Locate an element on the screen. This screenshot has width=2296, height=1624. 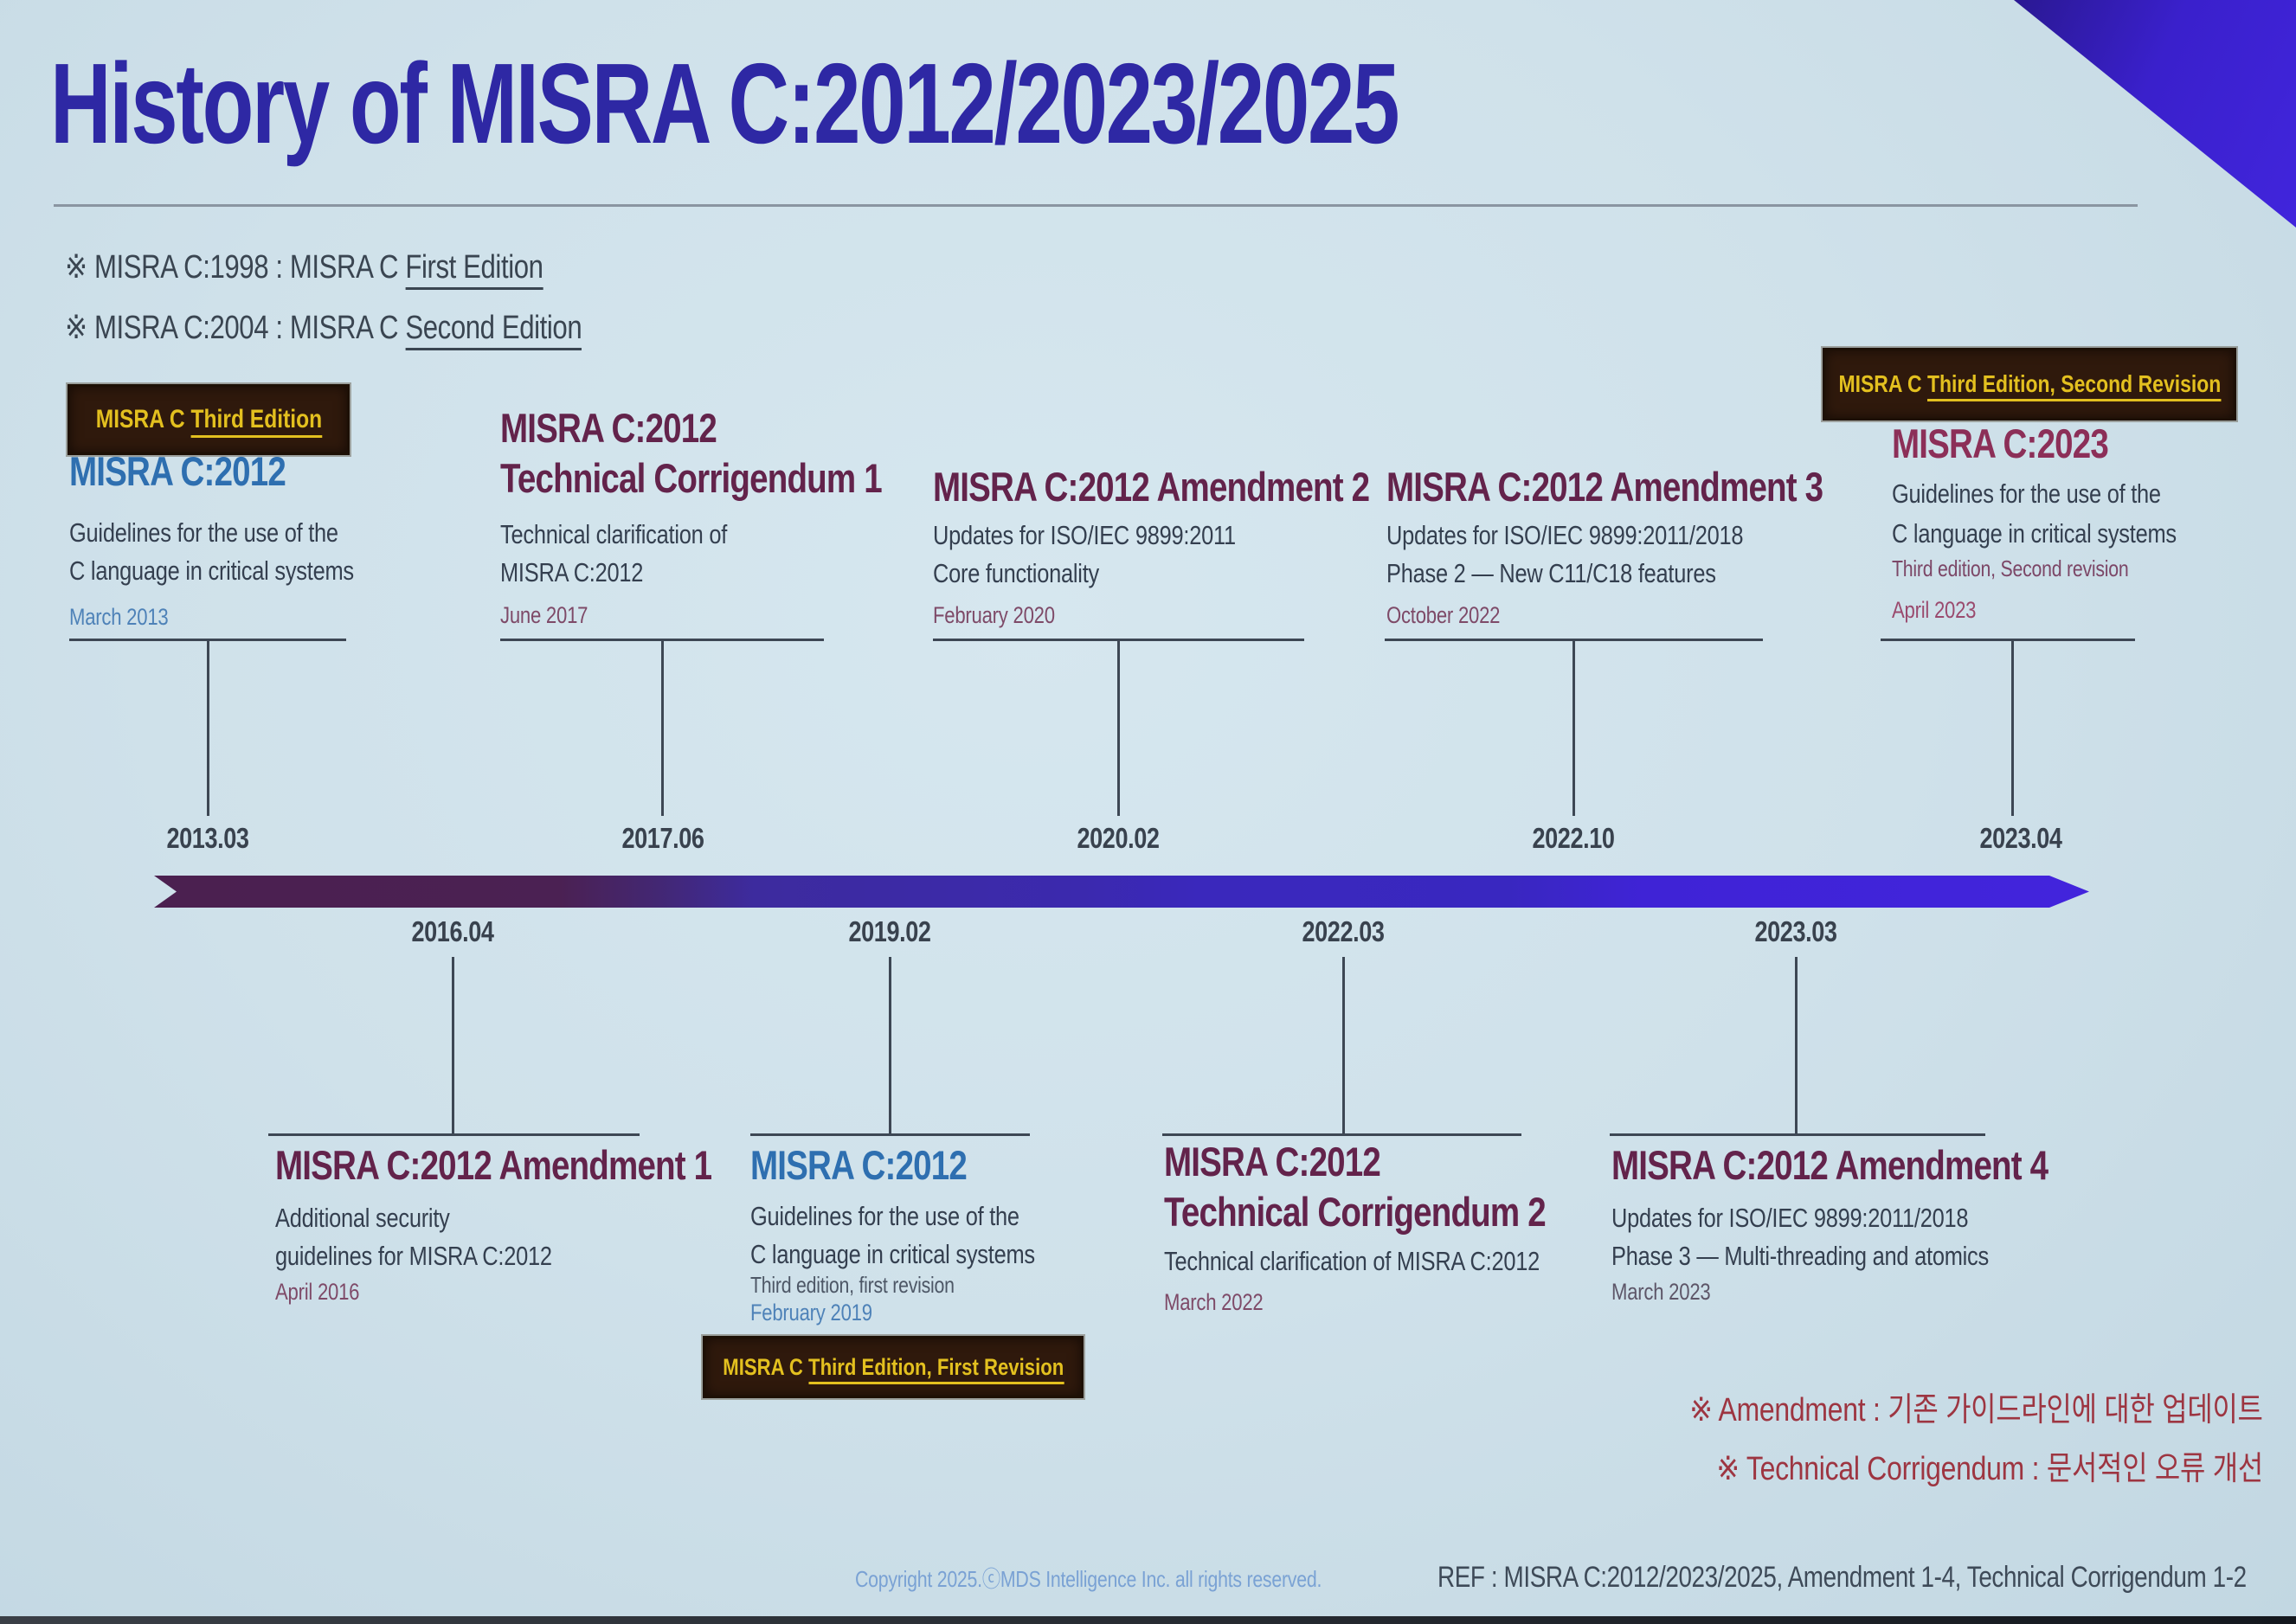
event-date: March 2023 is located at coordinates (1661, 1292).